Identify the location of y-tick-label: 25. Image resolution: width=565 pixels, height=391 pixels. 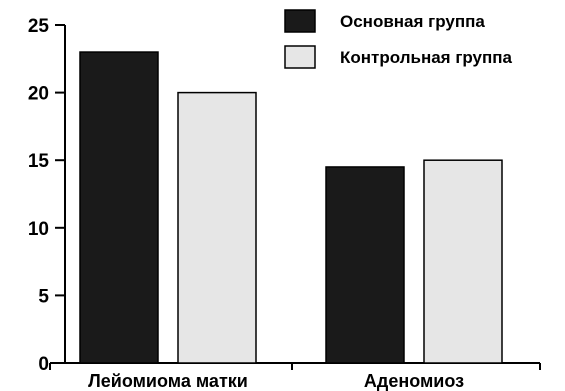
(39, 26).